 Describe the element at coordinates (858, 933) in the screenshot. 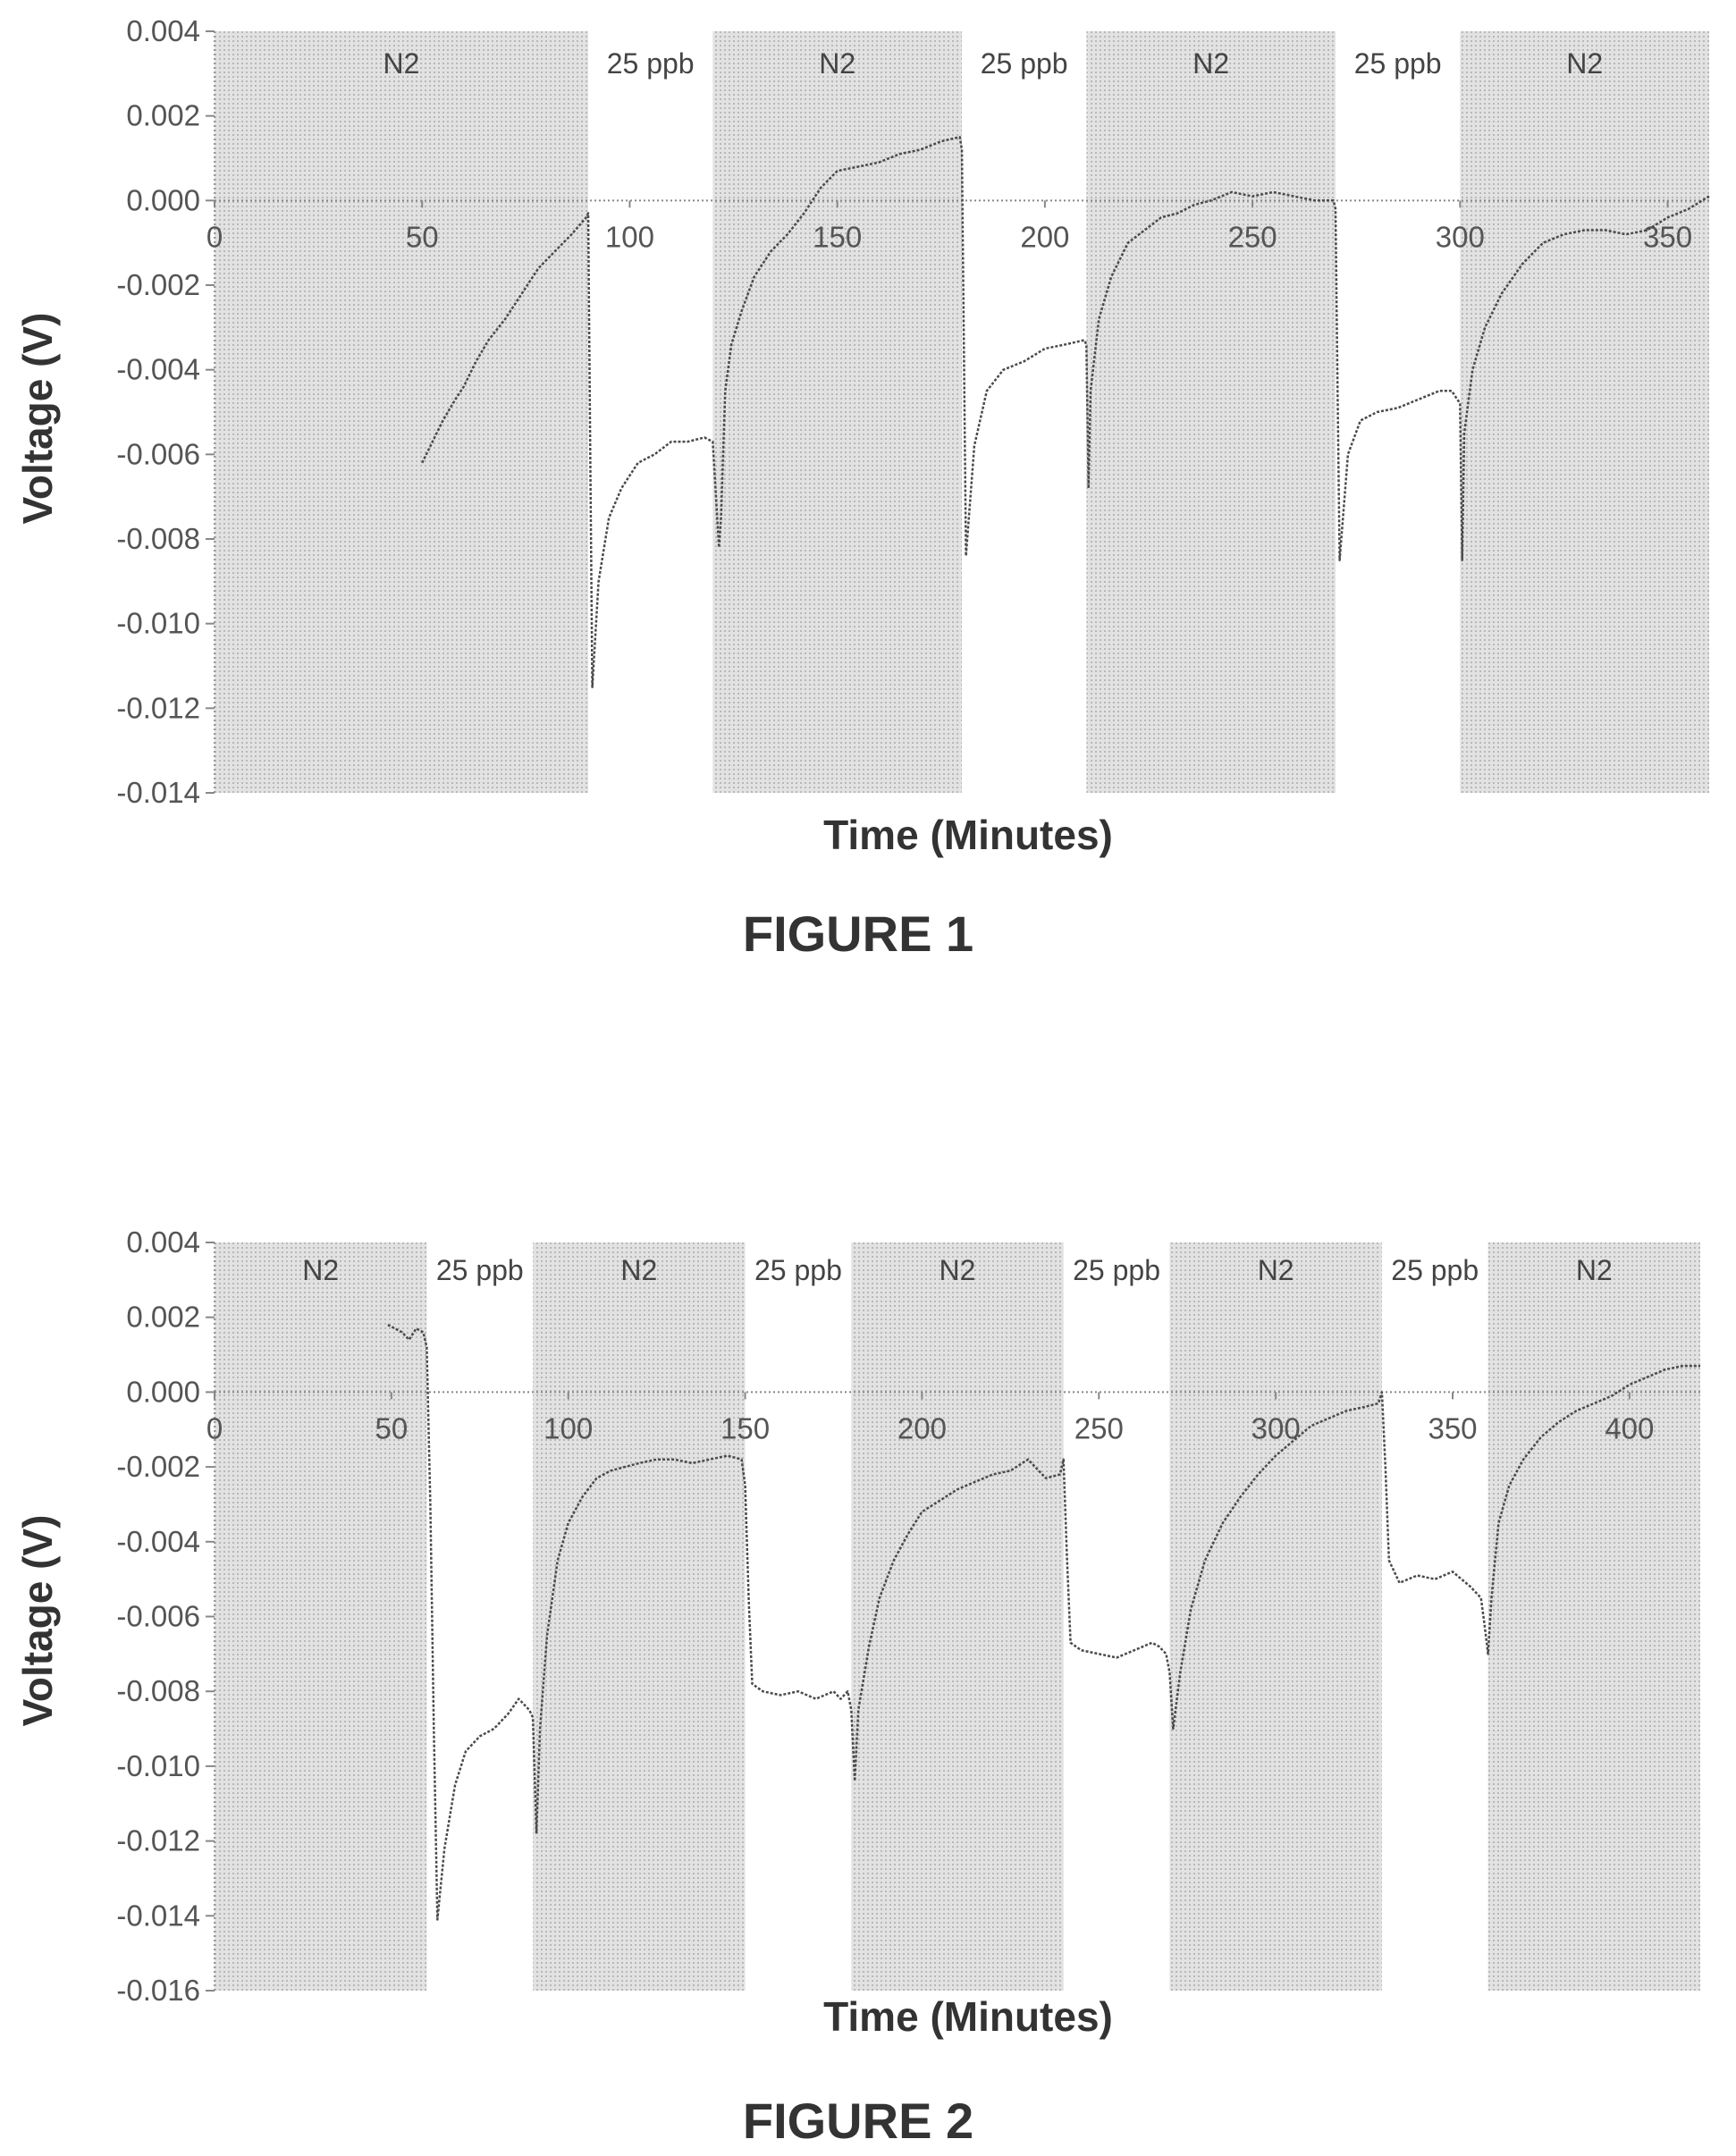

I see `figure-1-caption: FIGURE 1` at that location.